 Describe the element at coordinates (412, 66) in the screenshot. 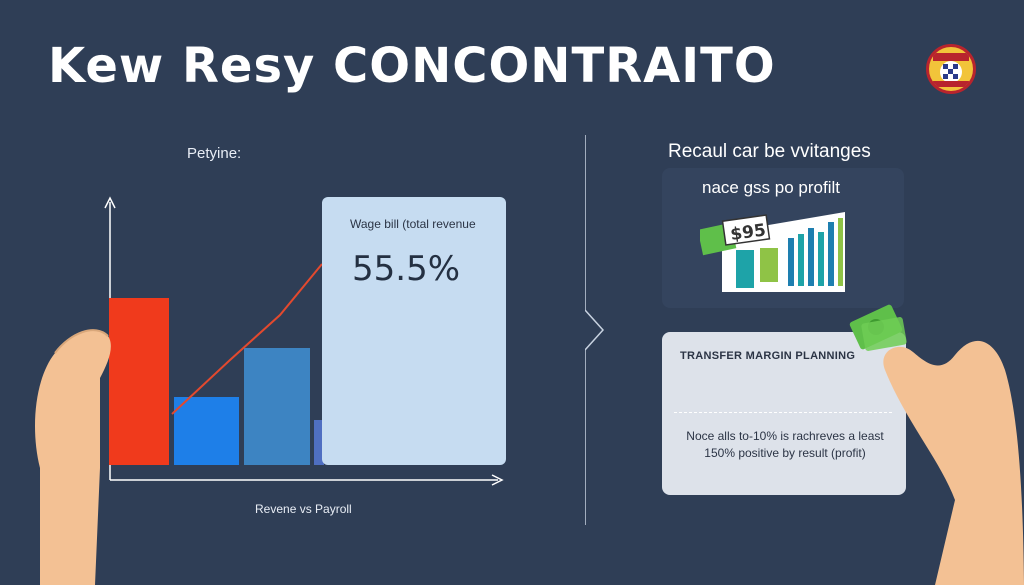

I see `page-title: Kew Resy CONCONTRAITO` at that location.